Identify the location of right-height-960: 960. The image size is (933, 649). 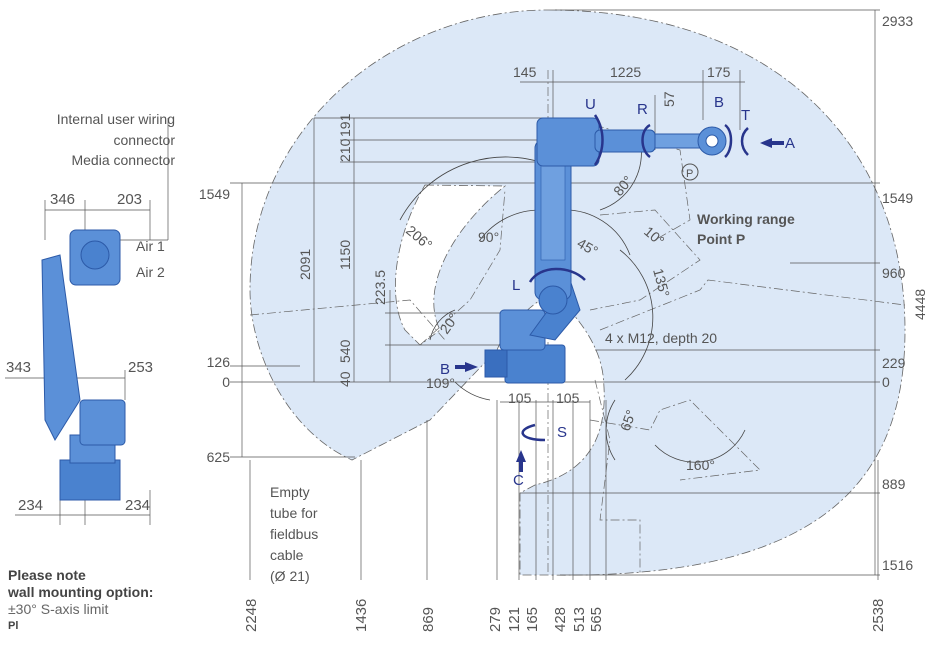
(894, 273).